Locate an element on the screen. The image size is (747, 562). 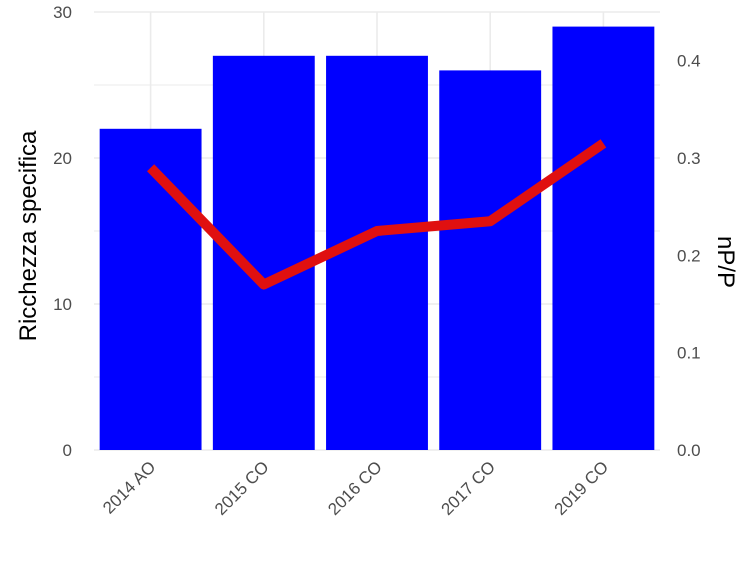
y2-tick-label: 0.3 is located at coordinates (689, 158).